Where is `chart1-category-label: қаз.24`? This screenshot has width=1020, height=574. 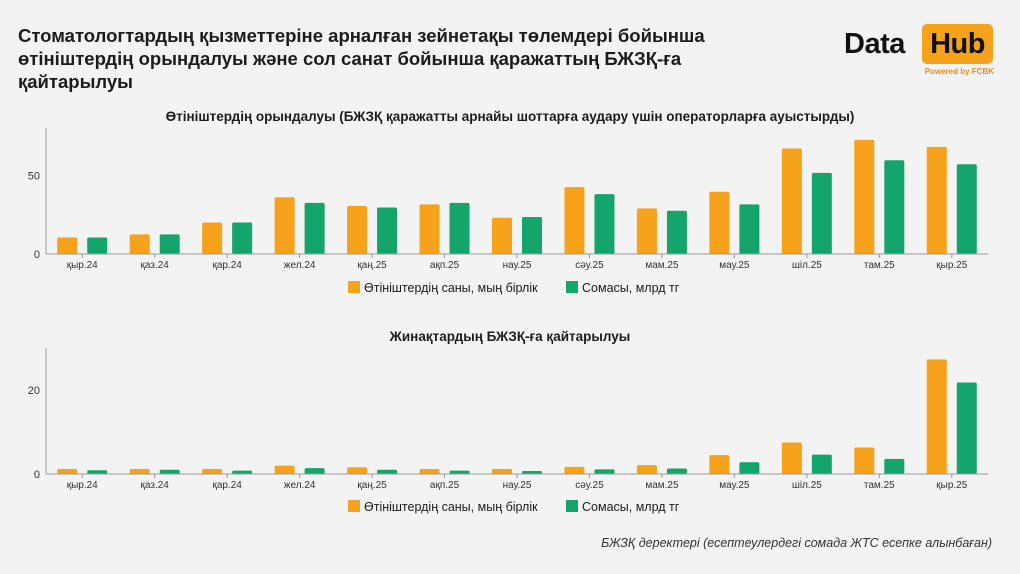
chart1-category-label: қаз.24 is located at coordinates (155, 265).